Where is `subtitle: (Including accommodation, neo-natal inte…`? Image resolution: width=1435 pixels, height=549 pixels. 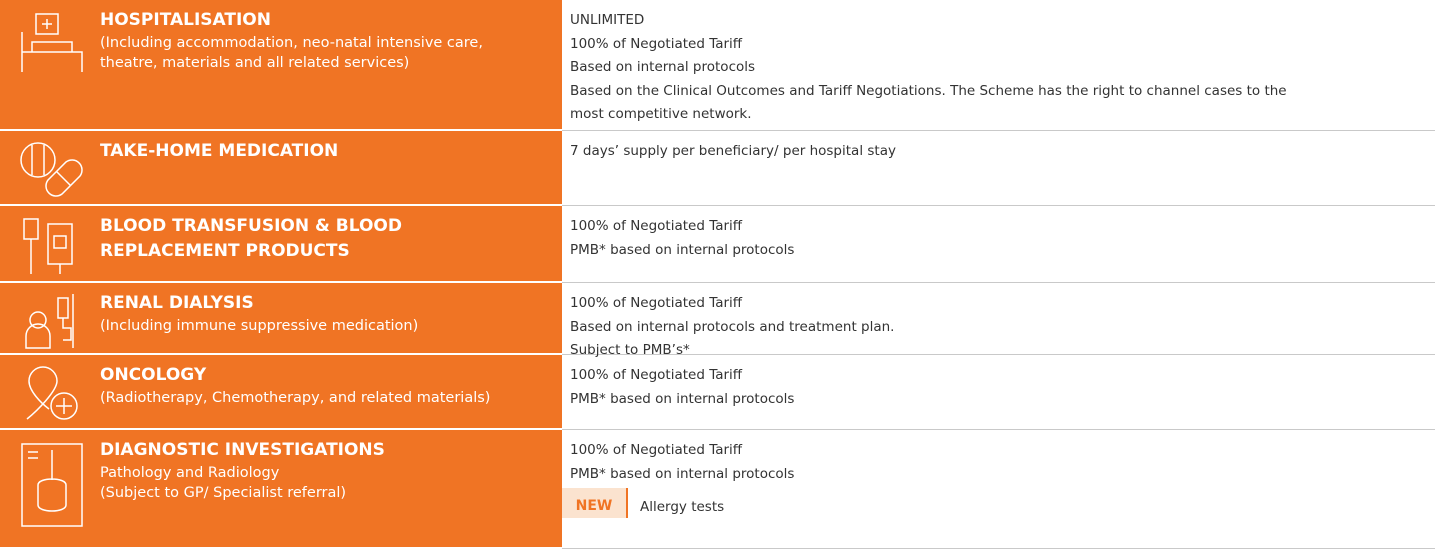 subtitle: (Including accommodation, neo-natal inte… is located at coordinates (291, 43).